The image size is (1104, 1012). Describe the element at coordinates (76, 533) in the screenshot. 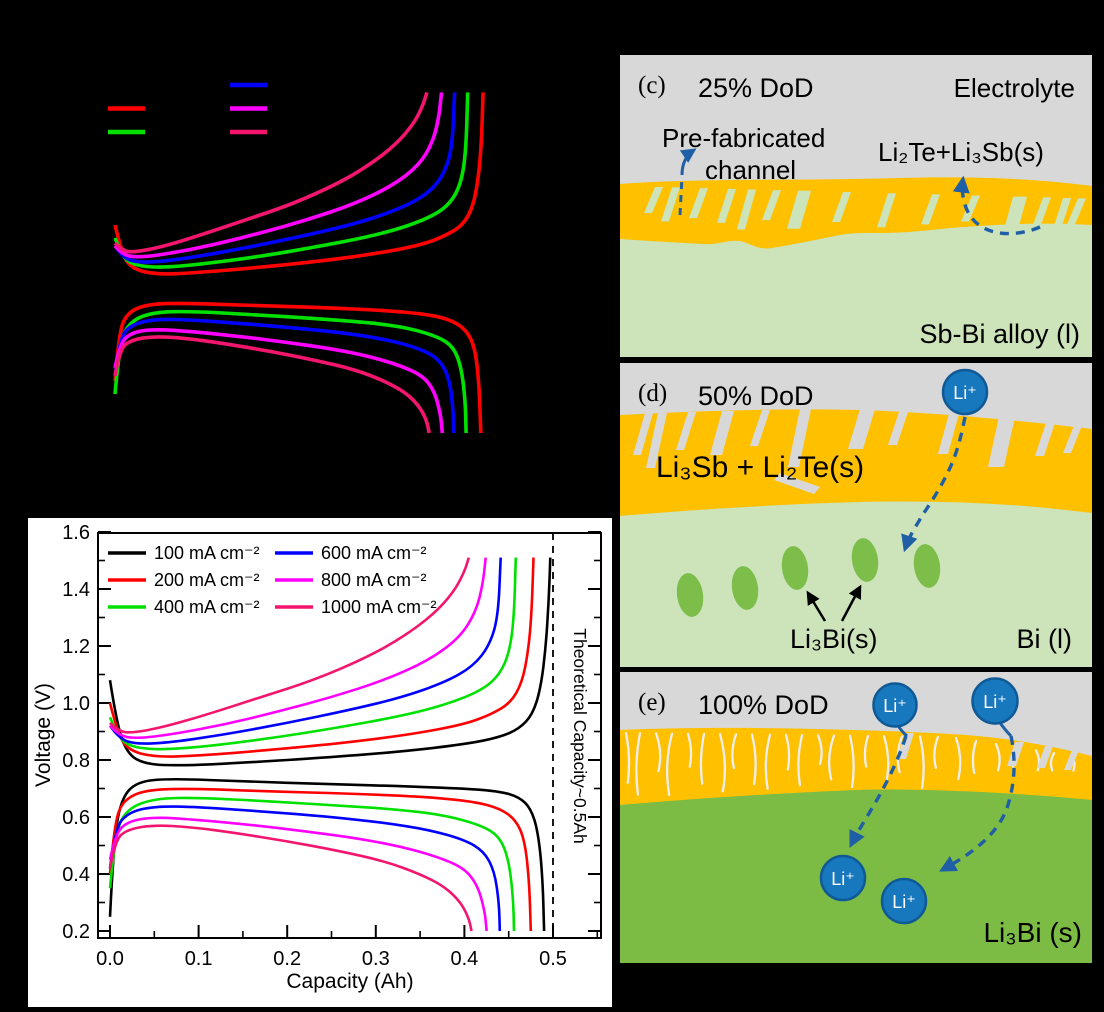

I see `y-tick-label: 1.6` at that location.